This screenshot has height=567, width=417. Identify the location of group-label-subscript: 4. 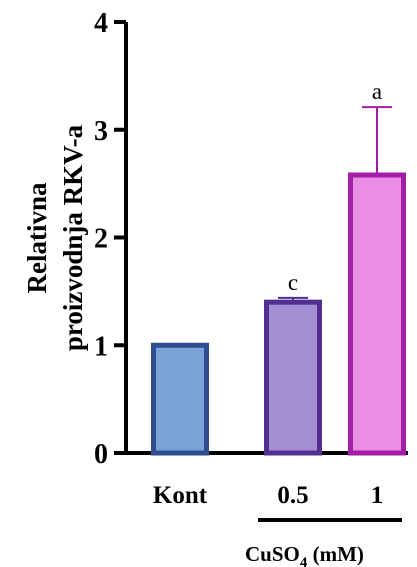
(304, 561).